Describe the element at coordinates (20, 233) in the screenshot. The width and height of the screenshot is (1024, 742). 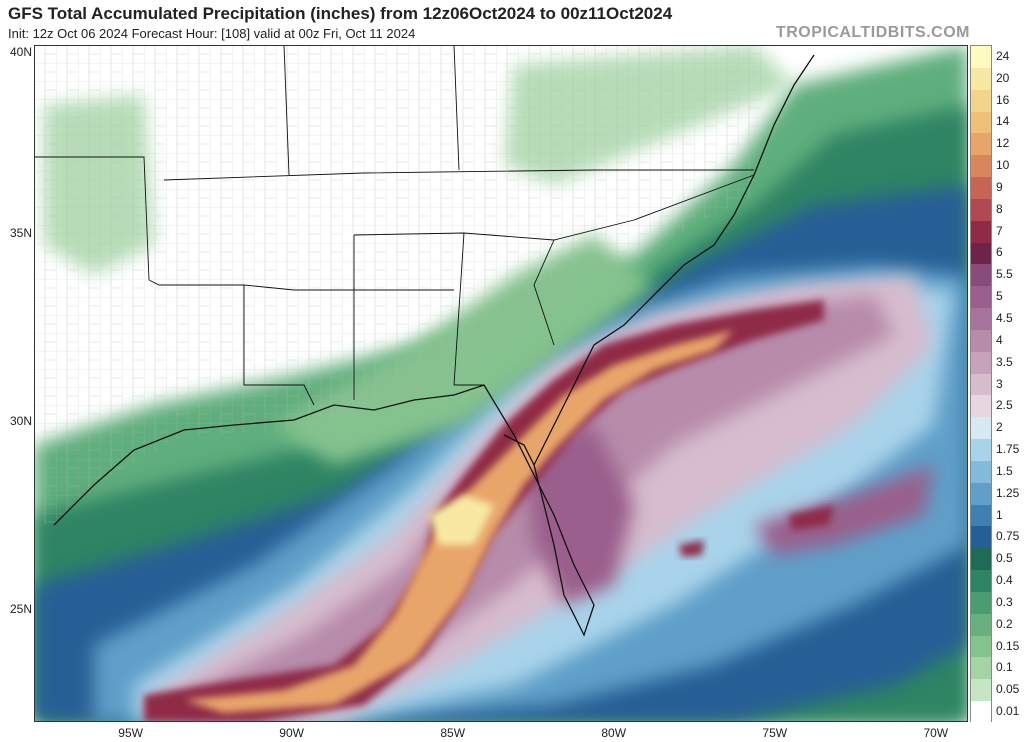
I see `lat-label: 35N` at that location.